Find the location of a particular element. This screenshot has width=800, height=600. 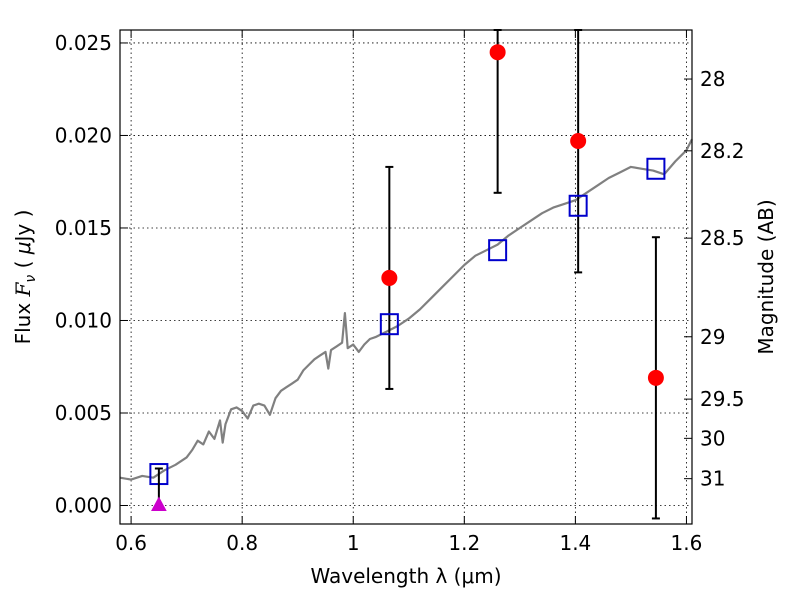

x-axis-label: Wavelength λ (μm) is located at coordinates (405, 576).